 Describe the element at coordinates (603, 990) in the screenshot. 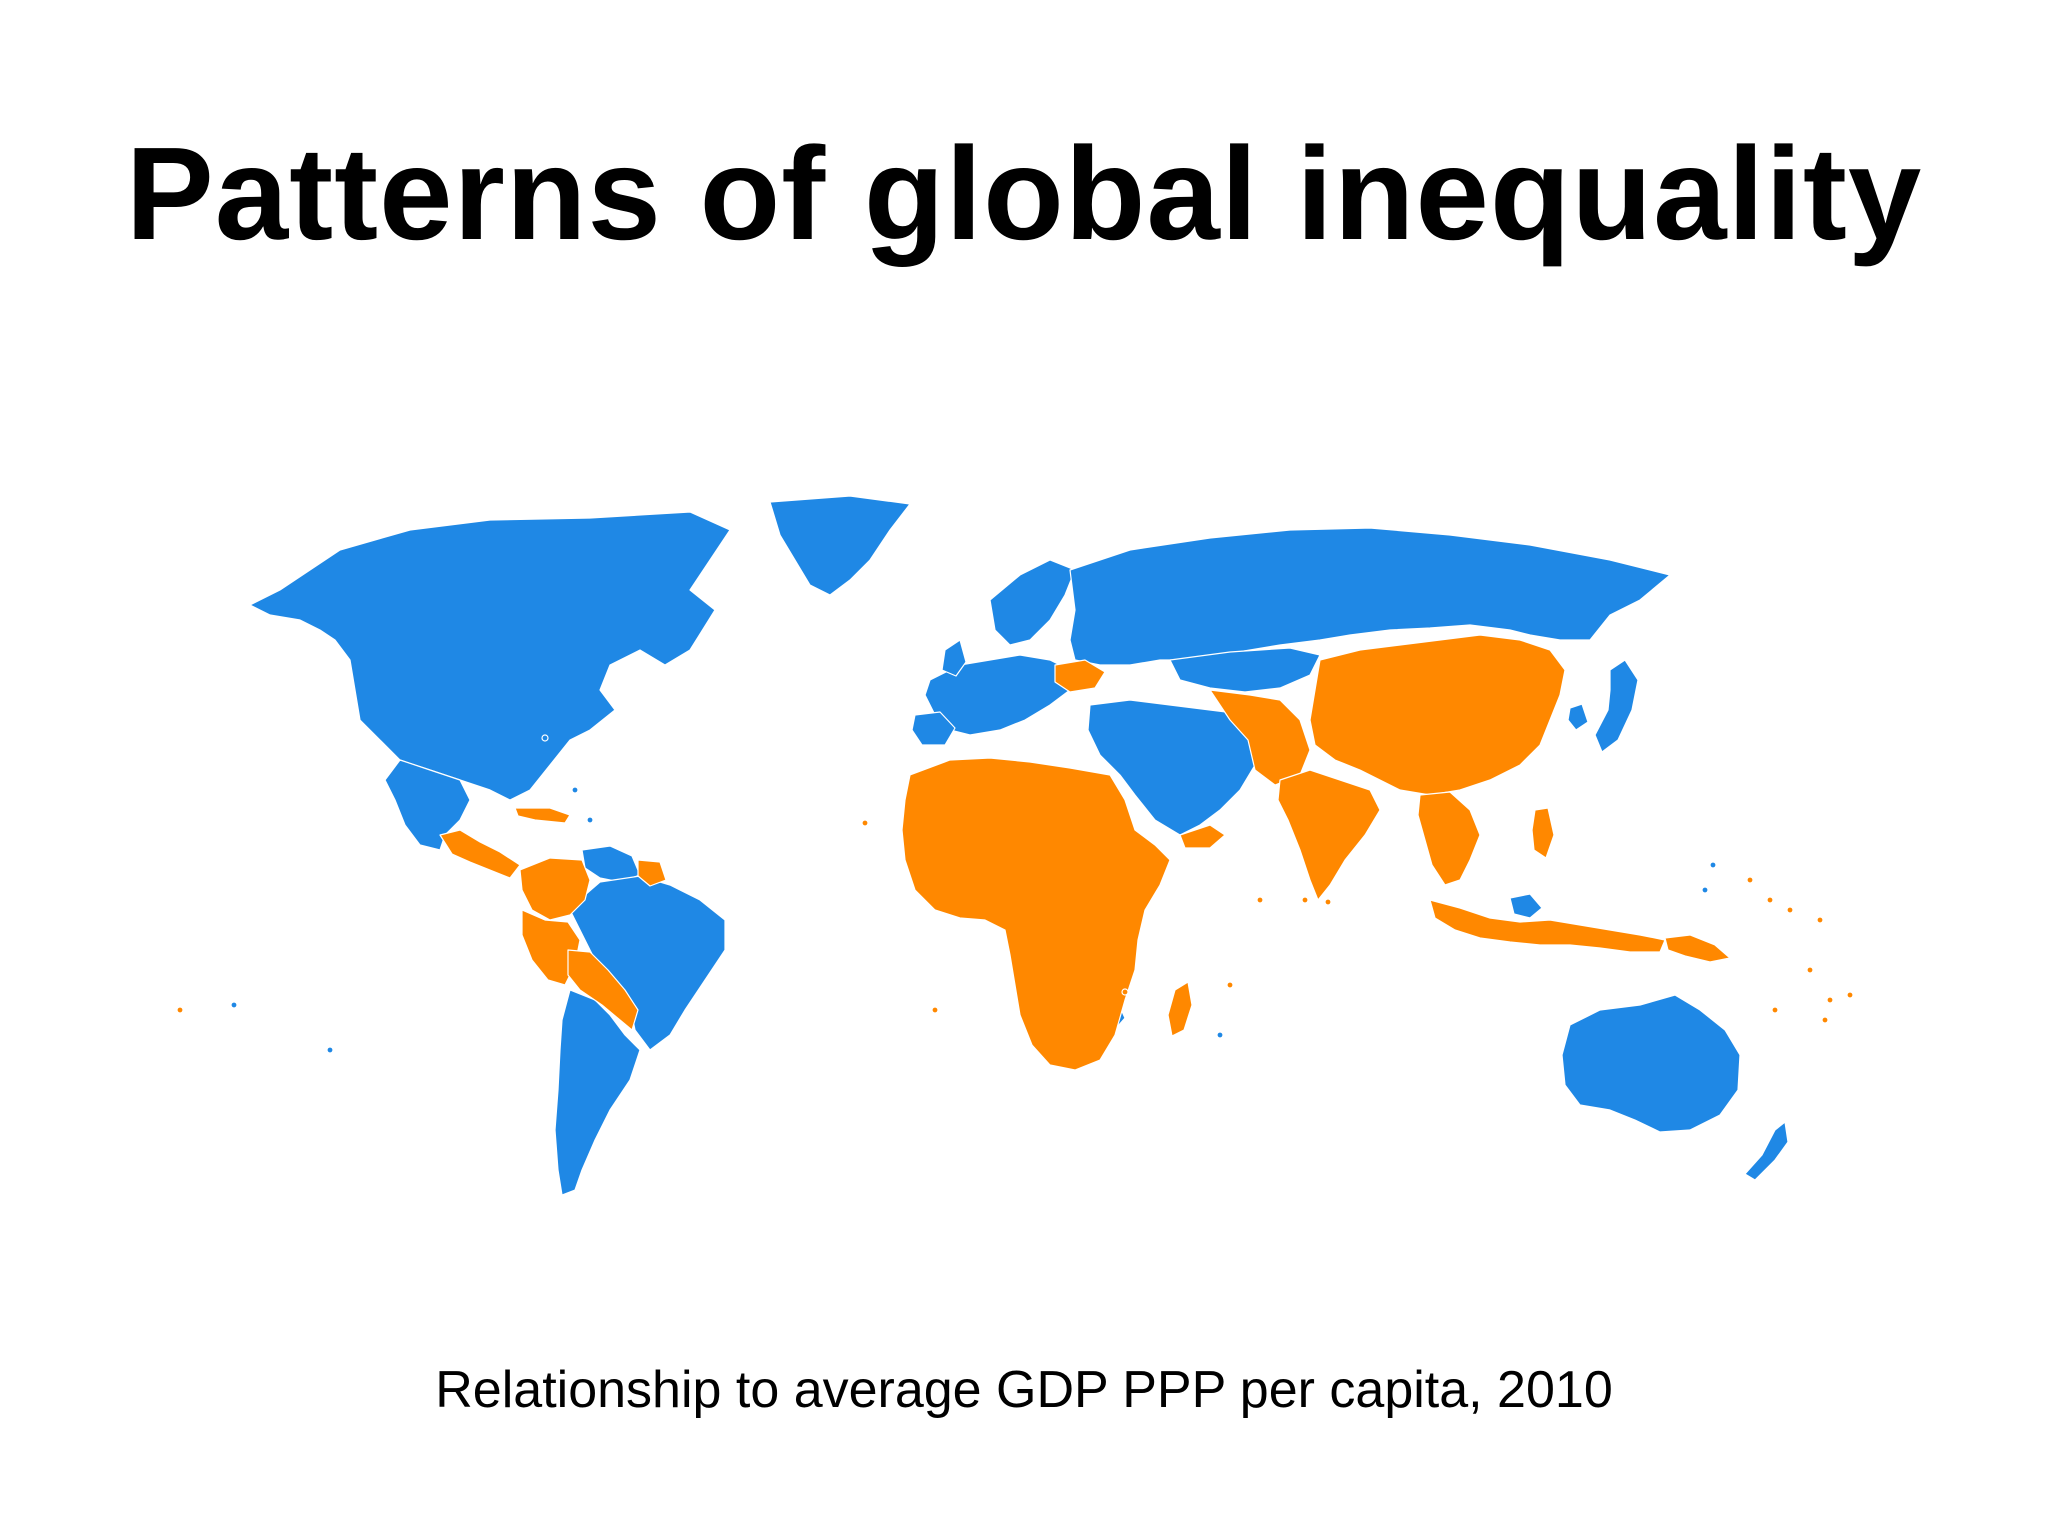

I see `region-bolivia-paraguay` at that location.